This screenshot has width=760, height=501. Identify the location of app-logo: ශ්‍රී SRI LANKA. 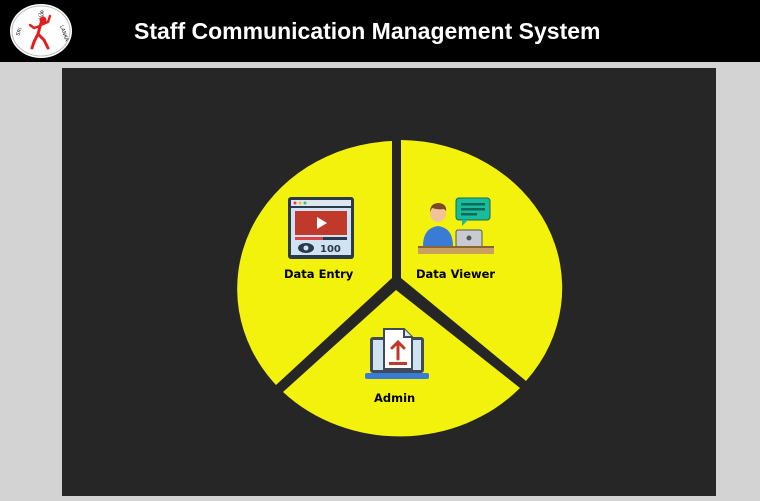
(41, 31).